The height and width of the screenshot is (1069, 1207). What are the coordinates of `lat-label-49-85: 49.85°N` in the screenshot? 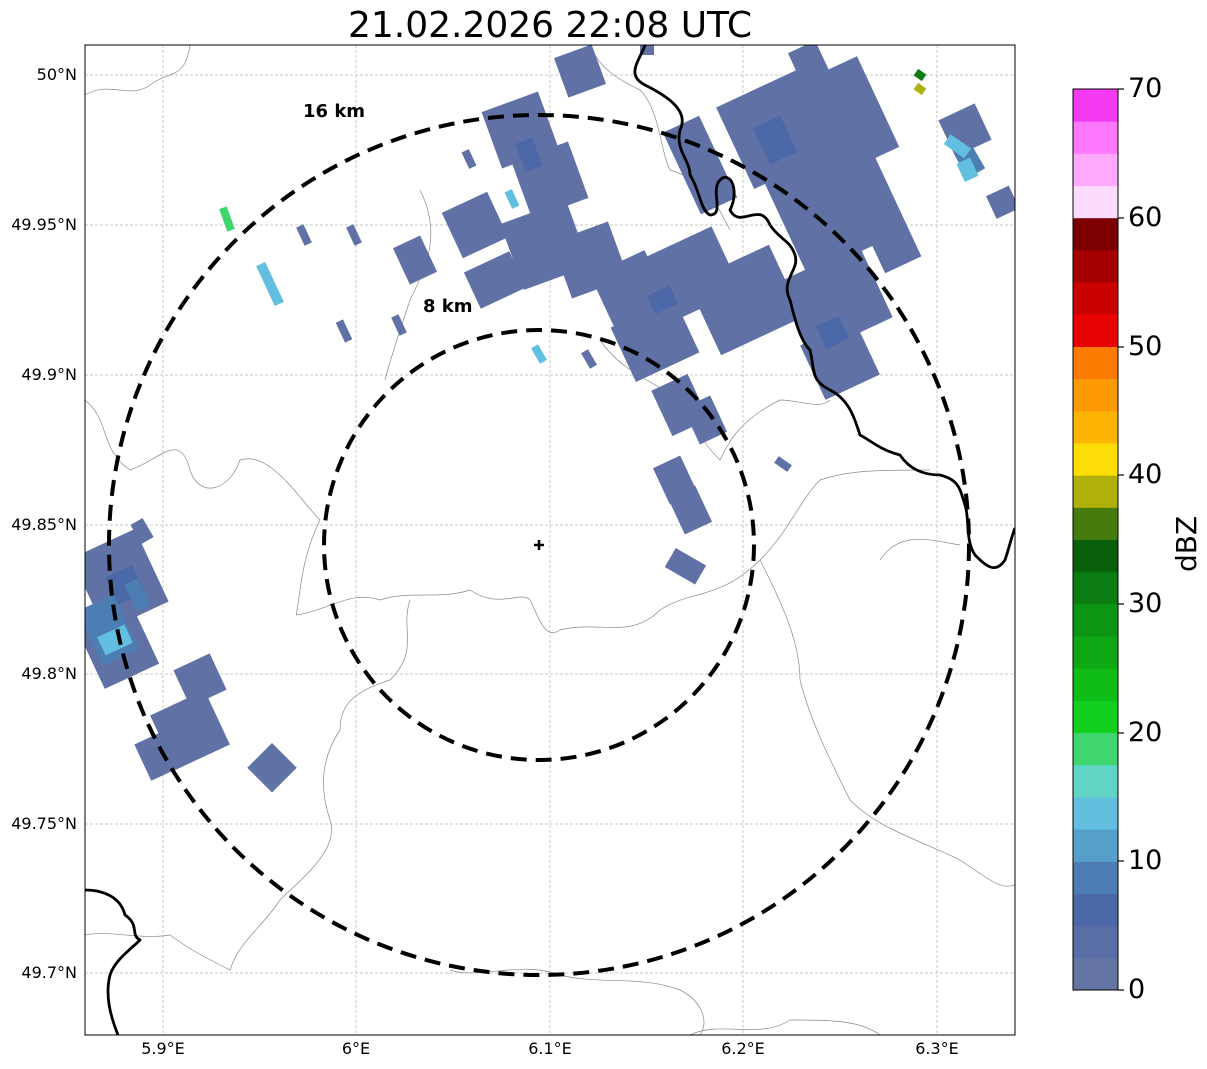 It's located at (44, 524).